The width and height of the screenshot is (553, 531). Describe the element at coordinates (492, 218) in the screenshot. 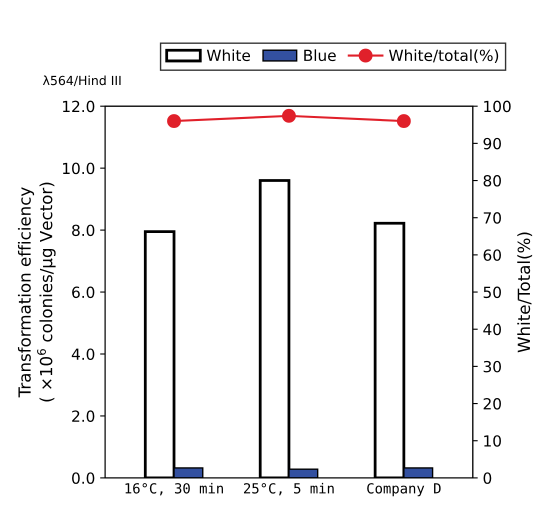

I see `y2-tick-label: 70` at that location.